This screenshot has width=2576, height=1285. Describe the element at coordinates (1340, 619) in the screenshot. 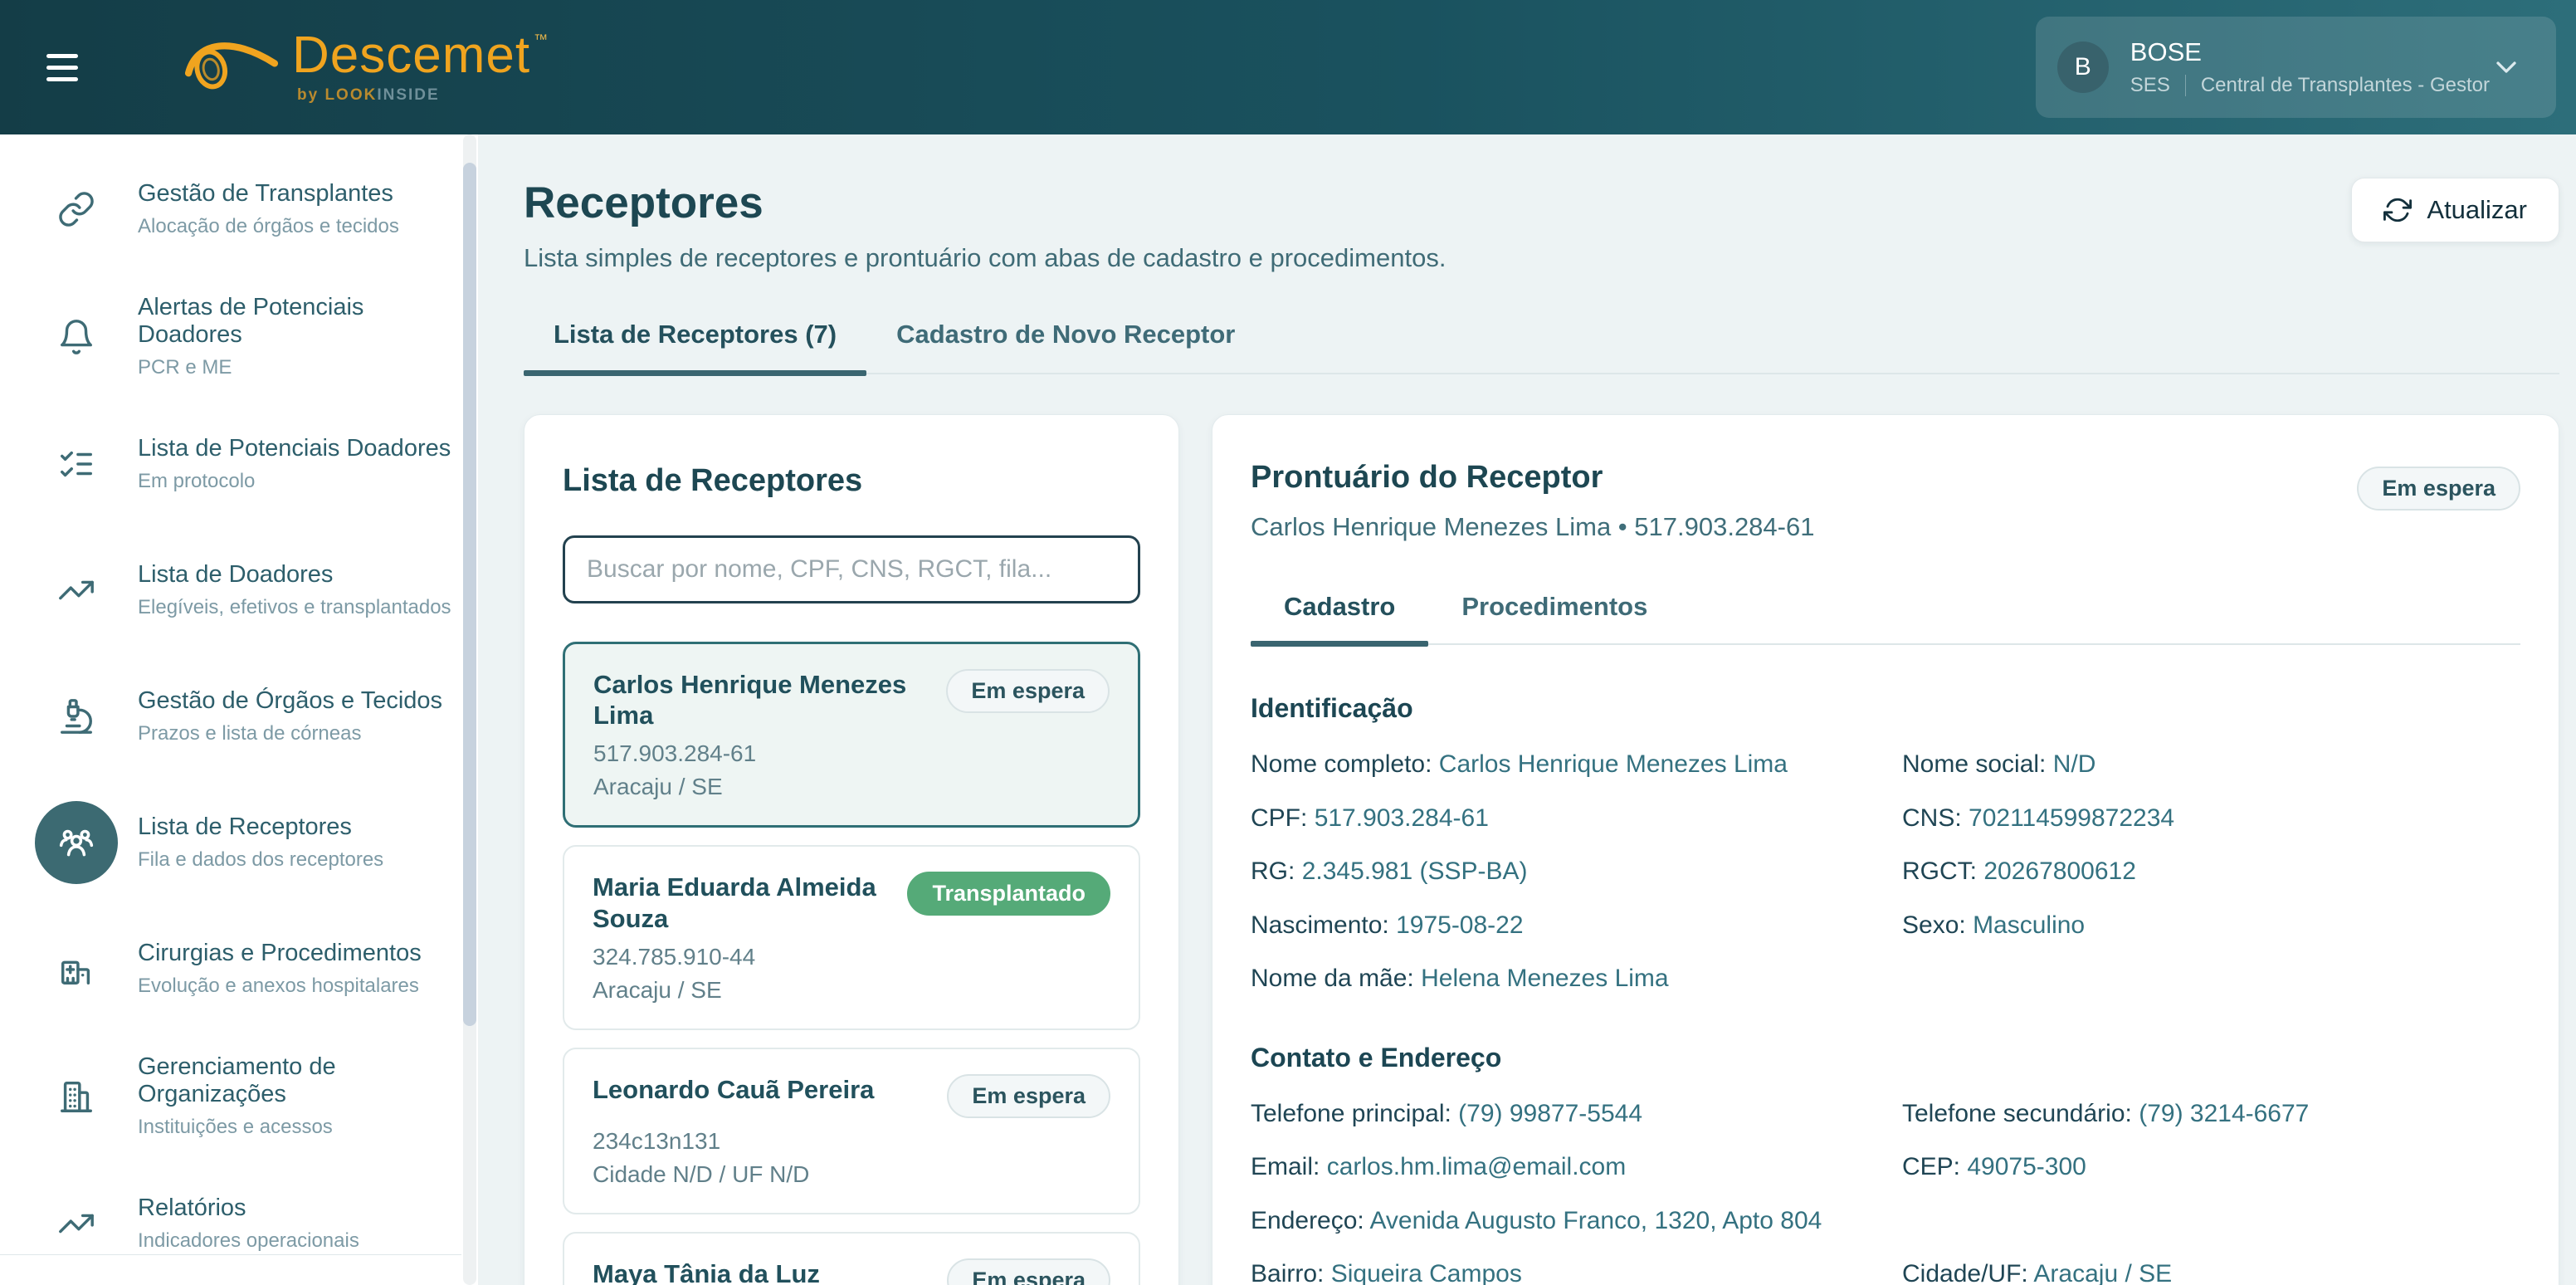

I see `tab-cadastro: Cadastro` at that location.